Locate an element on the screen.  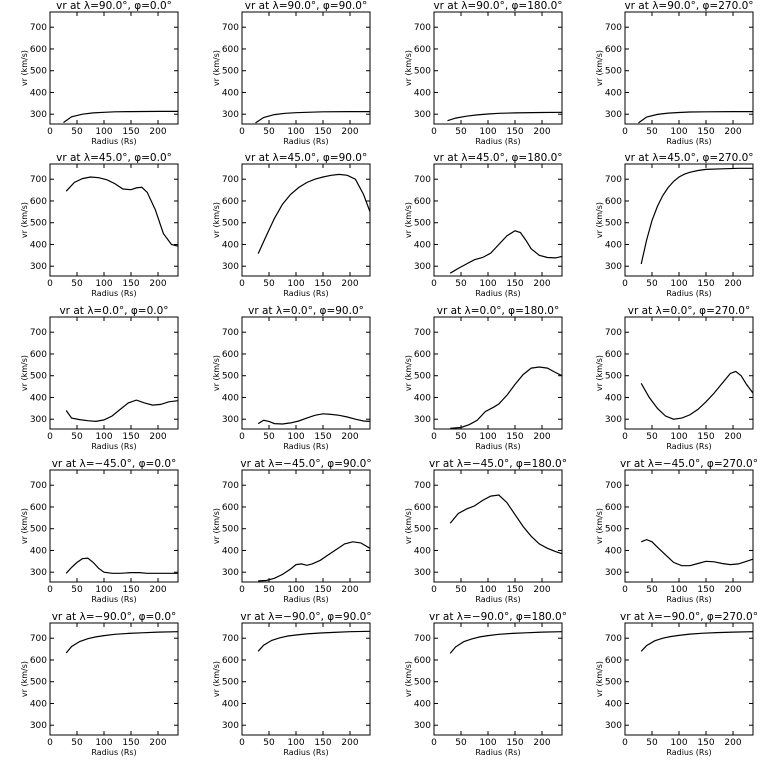
subplot-title: vr at λ=−45.0°, φ=270.0° is located at coordinates (689, 464).